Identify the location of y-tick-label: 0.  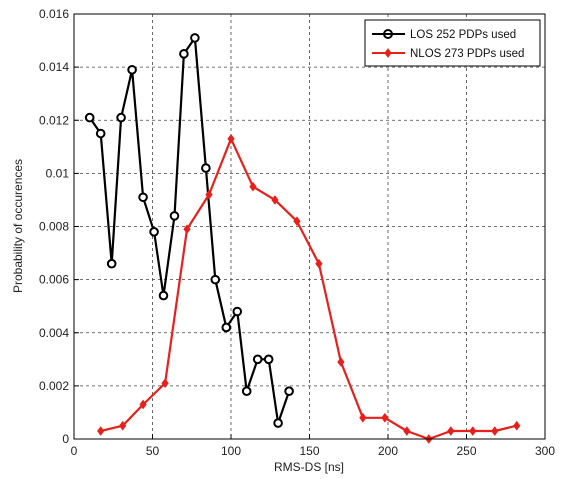
(65, 439).